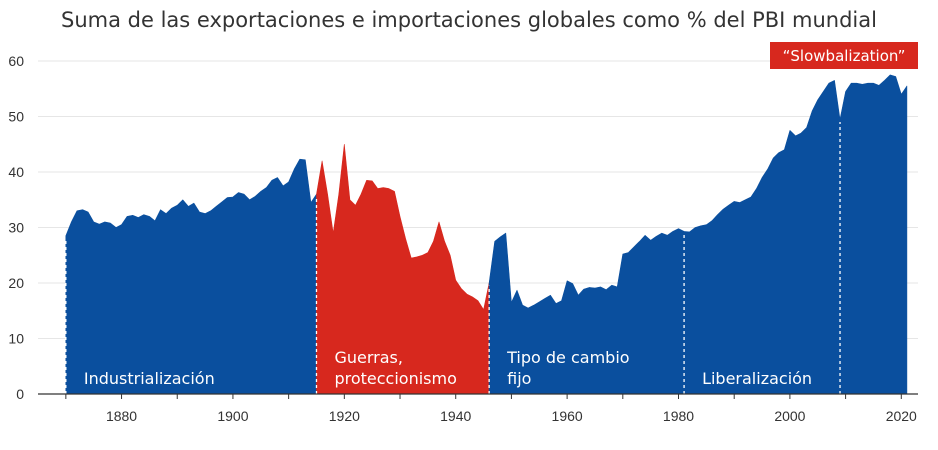 The image size is (938, 450). I want to click on x-tick-label: 2020, so click(901, 416).